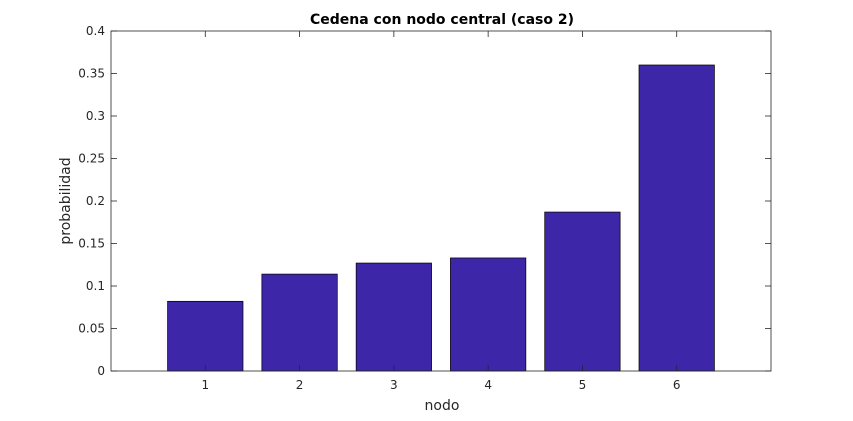 The image size is (853, 421). I want to click on chart-title: Cedena con nodo central (caso 2), so click(442, 20).